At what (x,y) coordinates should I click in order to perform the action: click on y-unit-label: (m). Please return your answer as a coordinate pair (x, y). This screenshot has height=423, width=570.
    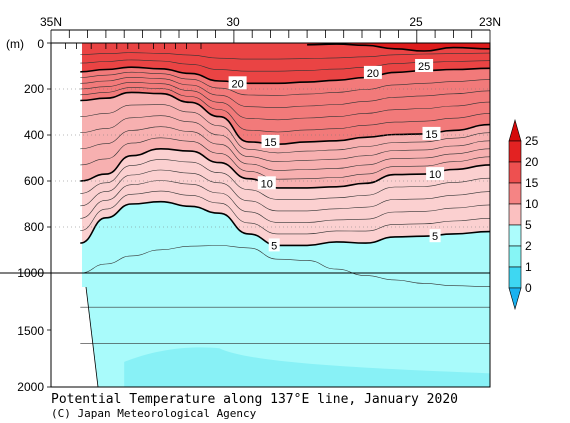
    Looking at the image, I should click on (15, 44).